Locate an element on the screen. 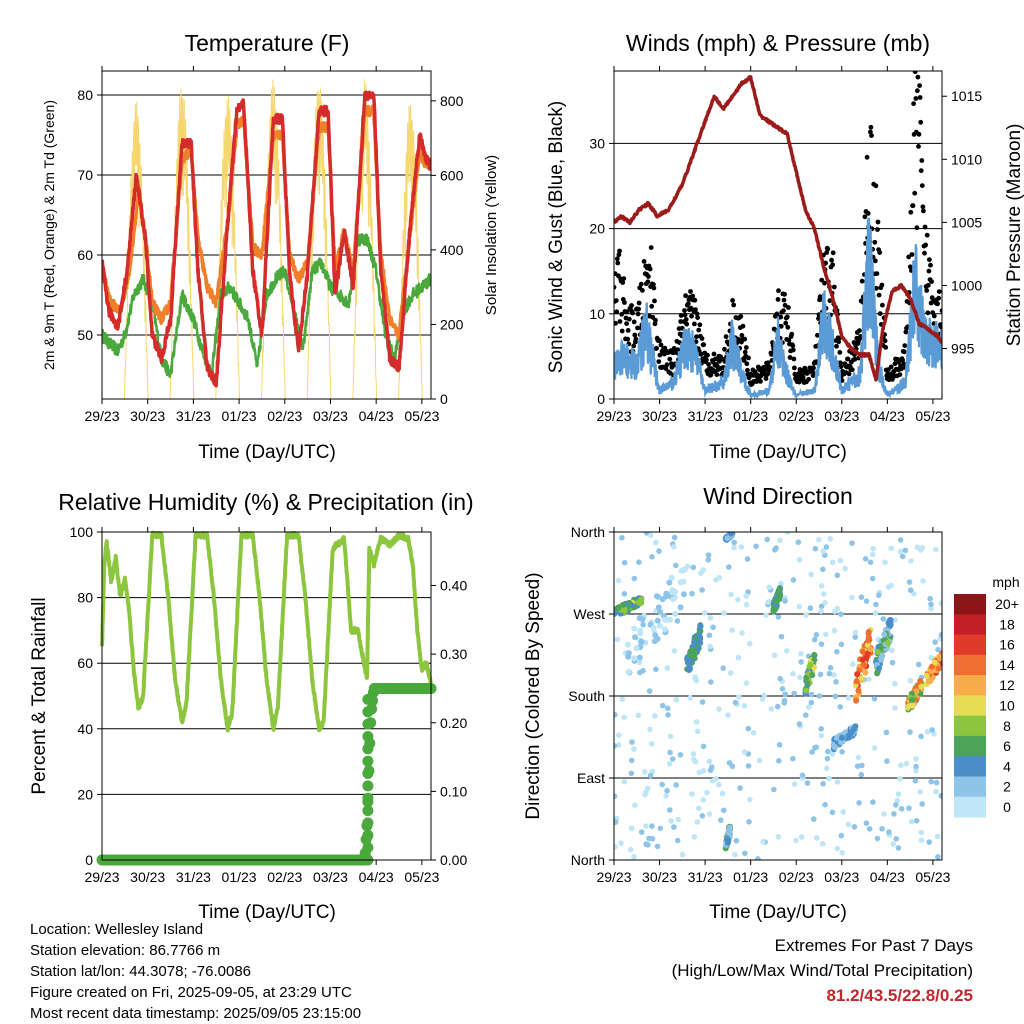 This screenshot has width=1024, height=1024. temp-2m-line is located at coordinates (266, 239).